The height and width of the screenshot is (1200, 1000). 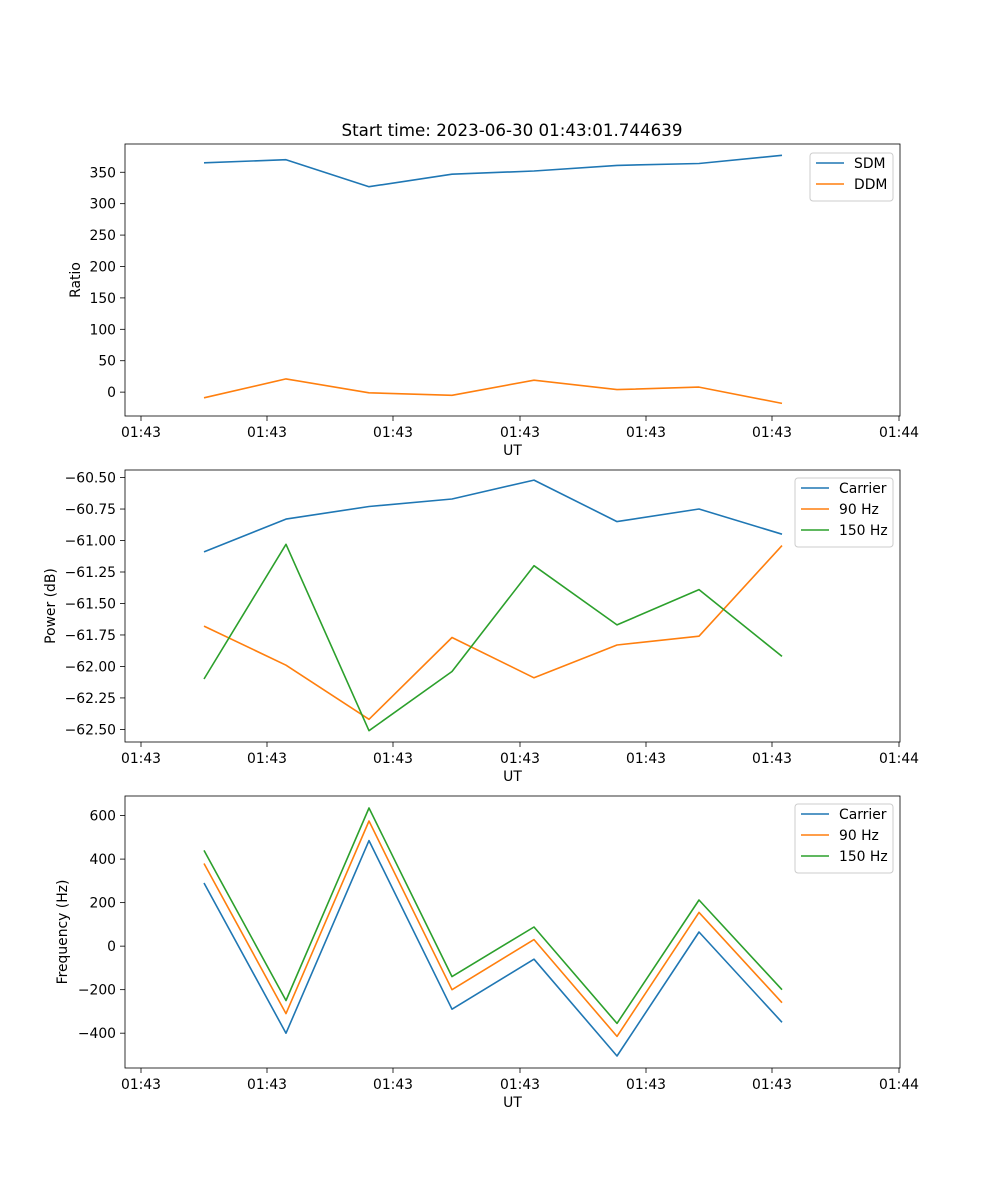 What do you see at coordinates (102, 205) in the screenshot?
I see `y-tick-label: 300` at bounding box center [102, 205].